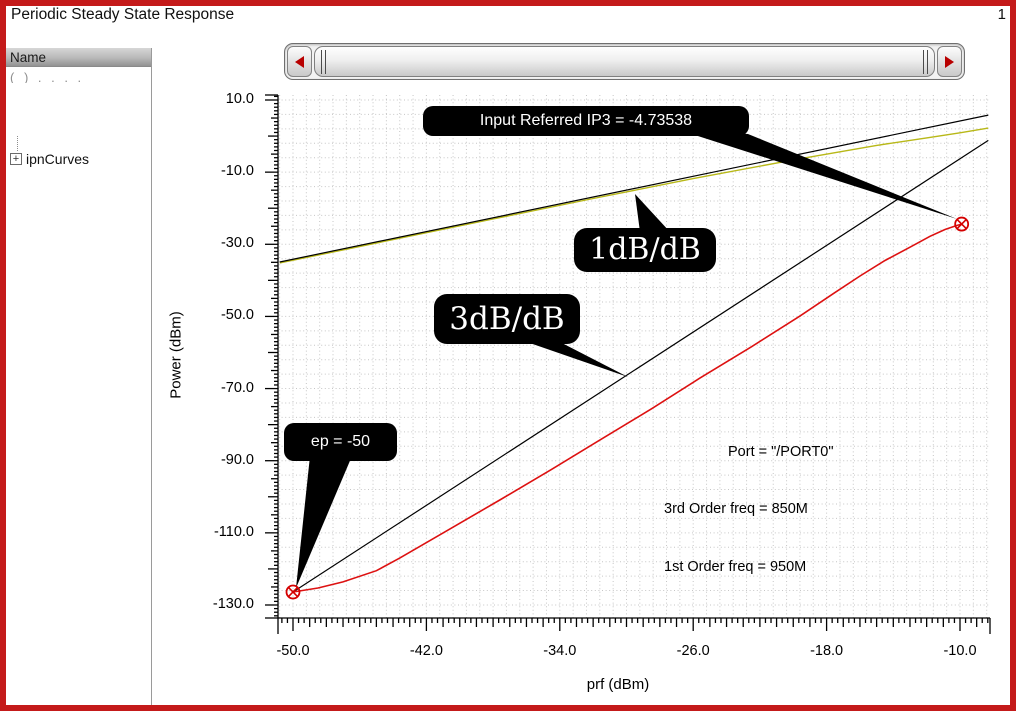 This screenshot has width=1016, height=711. I want to click on ep-callout-pointer, so click(324, 522).